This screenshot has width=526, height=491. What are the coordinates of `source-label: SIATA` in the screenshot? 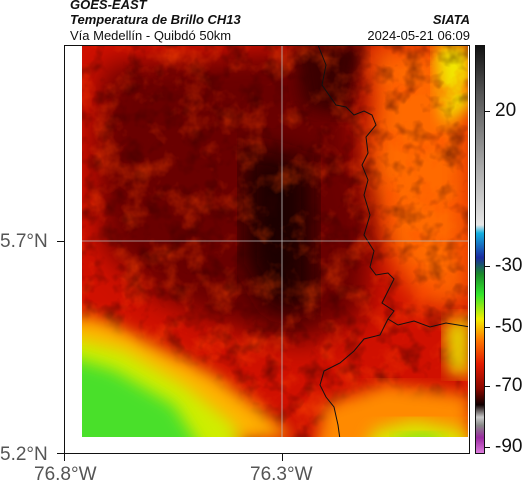 It's located at (451, 19).